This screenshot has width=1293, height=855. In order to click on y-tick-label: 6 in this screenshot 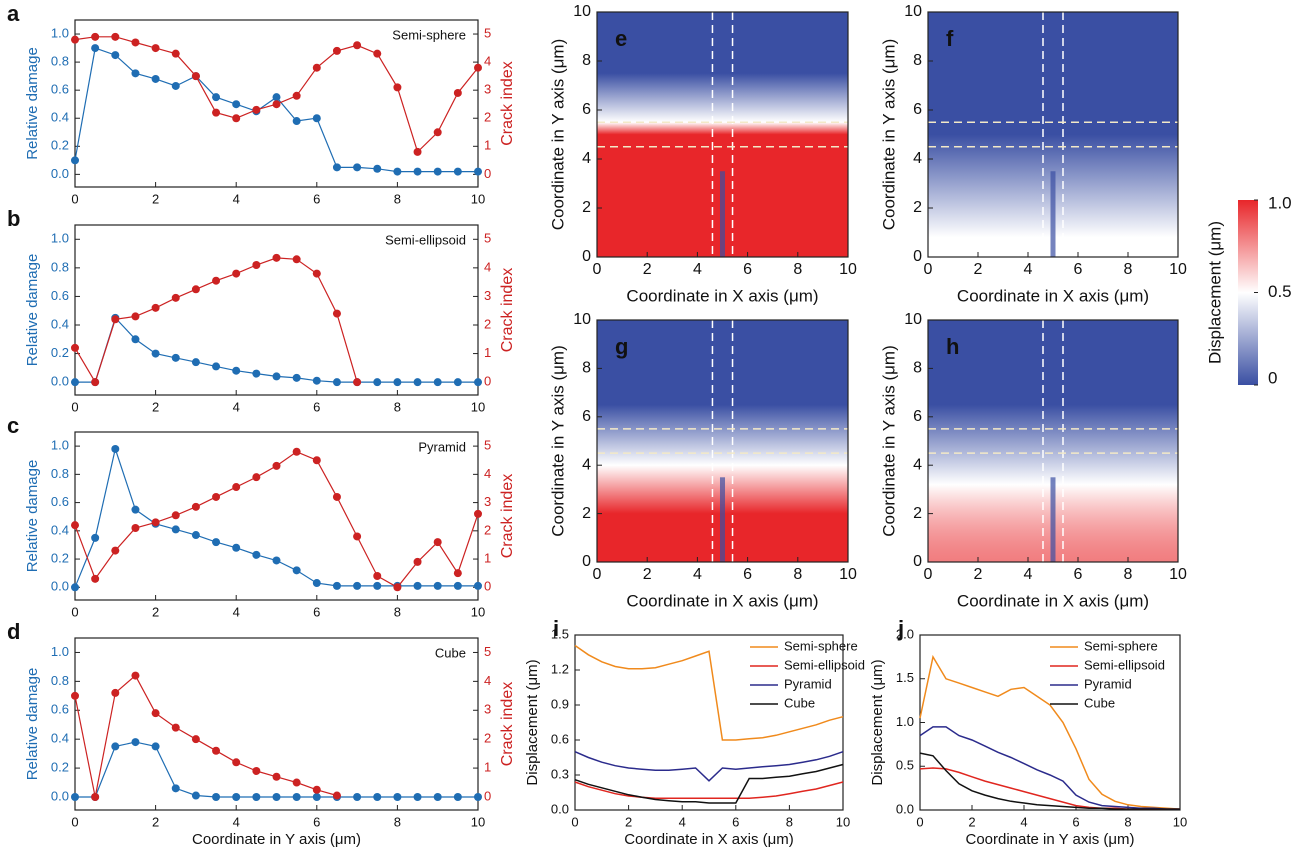, I will do `click(586, 416)`.